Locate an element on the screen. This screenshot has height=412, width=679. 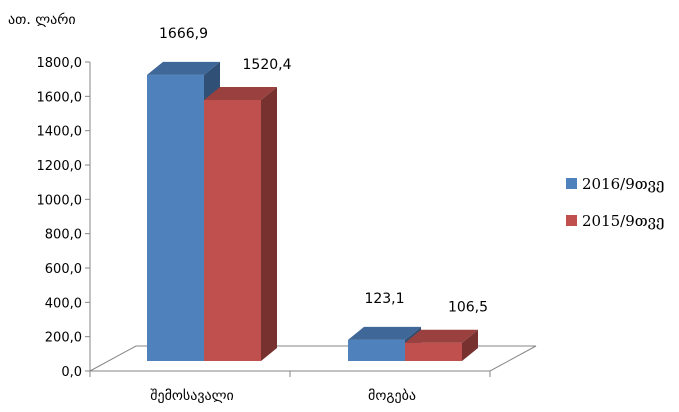
legend-label: 2015/9თვე is located at coordinates (623, 221).